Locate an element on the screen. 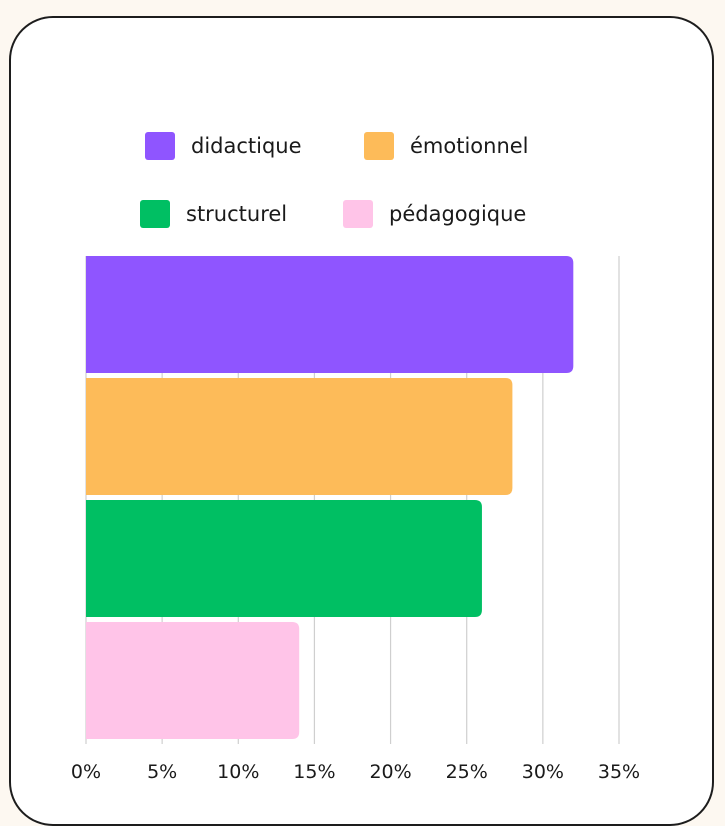  bar-emotionnel is located at coordinates (299, 436).